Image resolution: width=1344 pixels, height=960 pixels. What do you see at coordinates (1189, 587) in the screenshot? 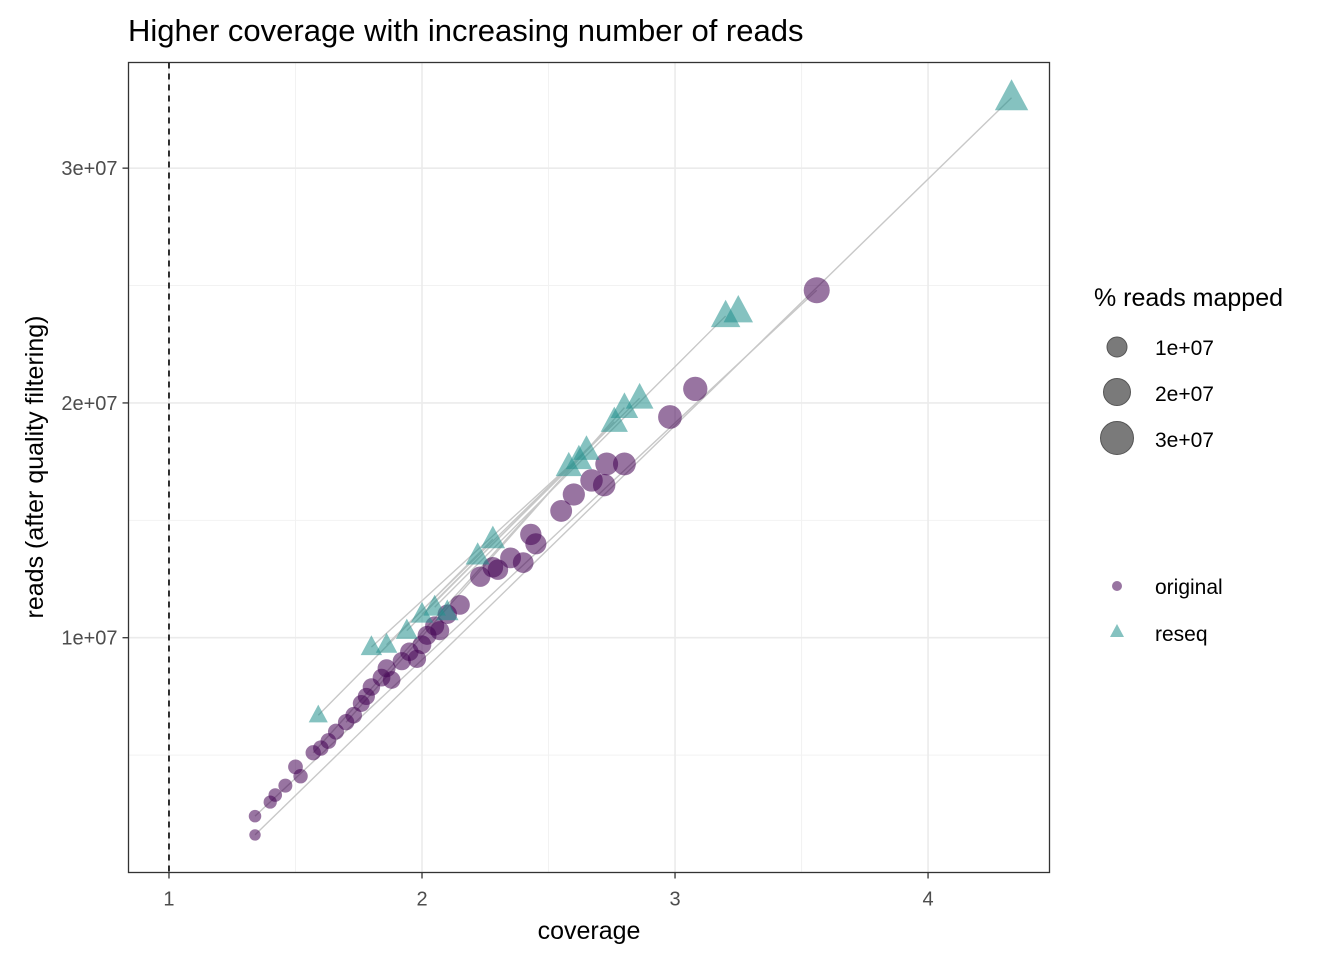
I see `legend-label-original: original` at bounding box center [1189, 587].